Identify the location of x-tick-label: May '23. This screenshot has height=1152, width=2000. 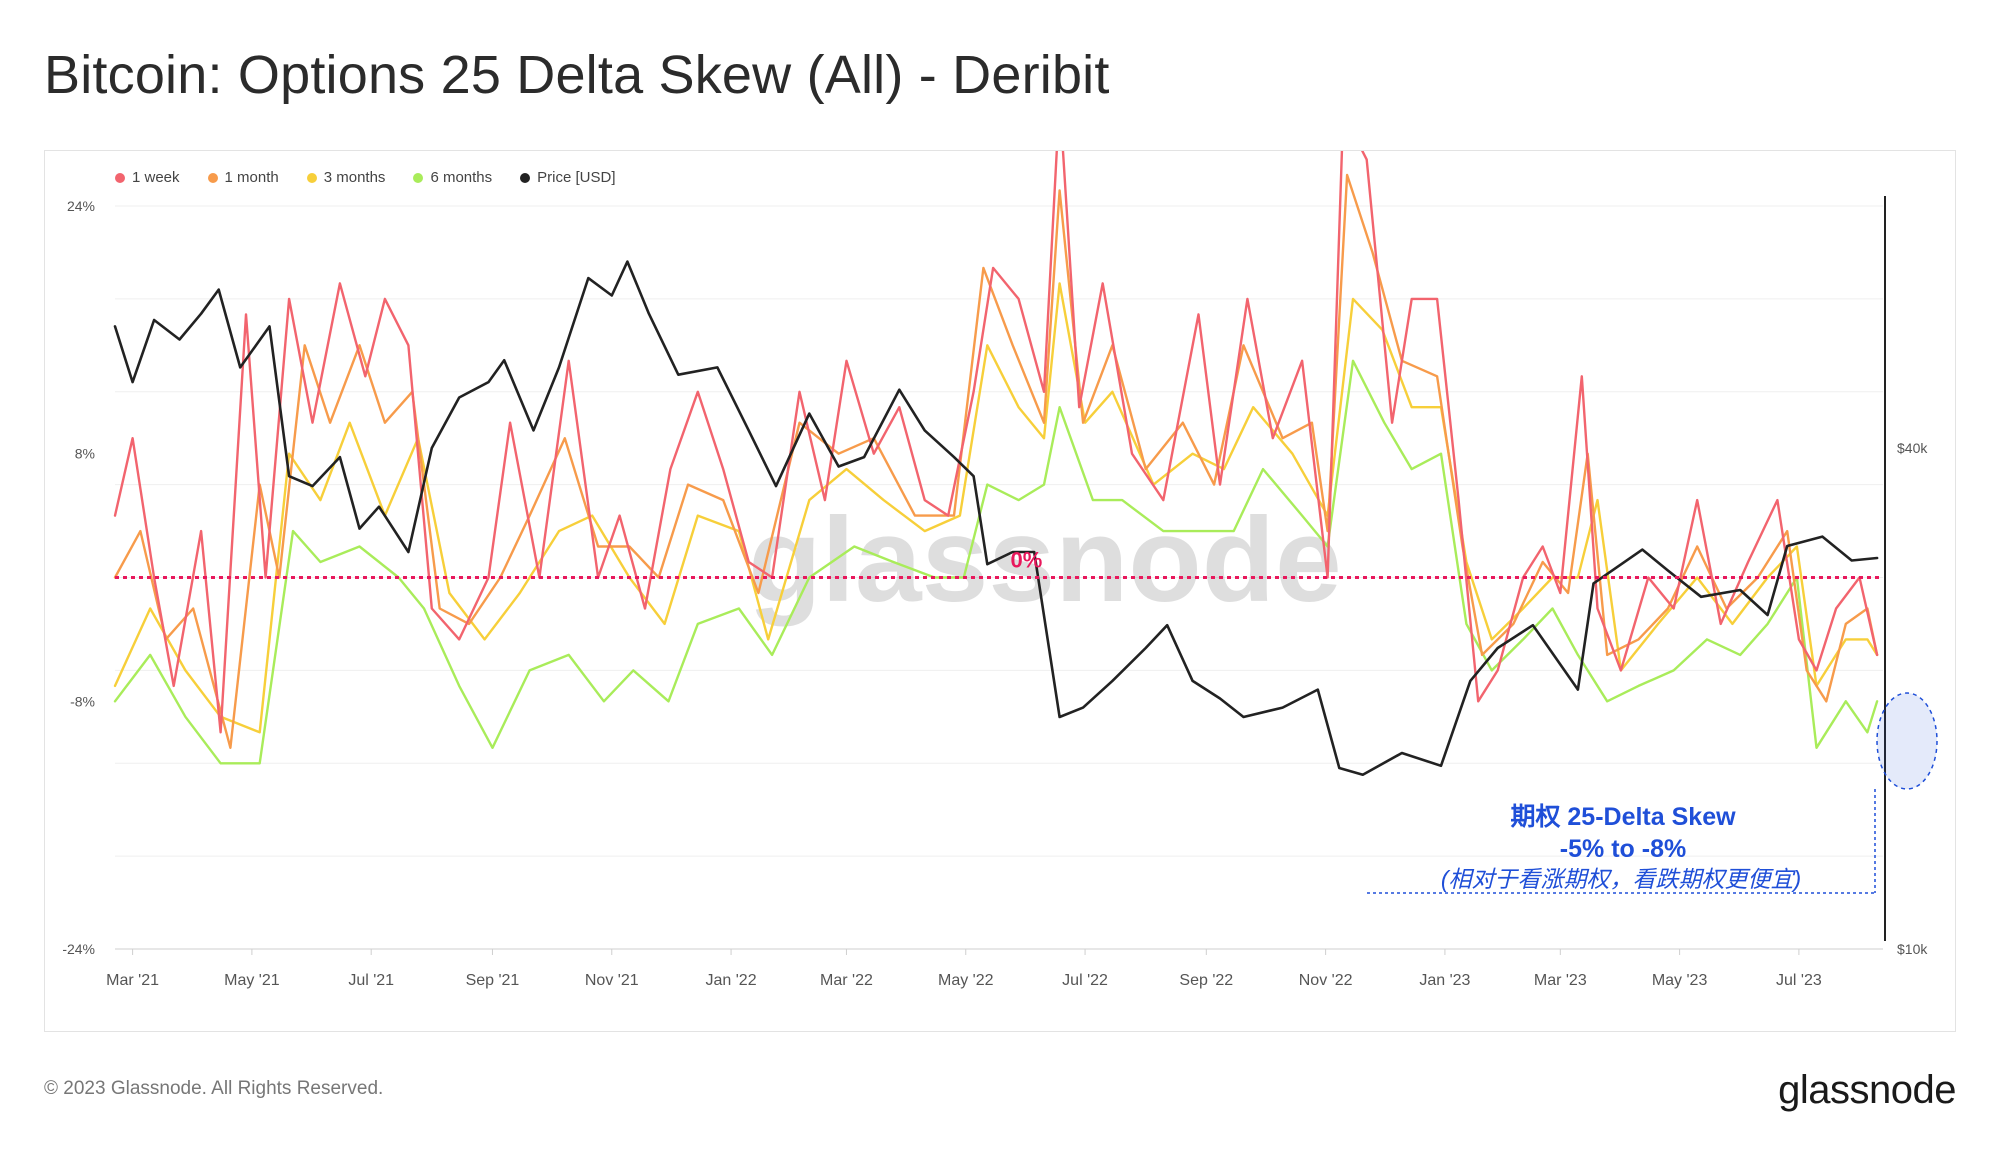
(1680, 980).